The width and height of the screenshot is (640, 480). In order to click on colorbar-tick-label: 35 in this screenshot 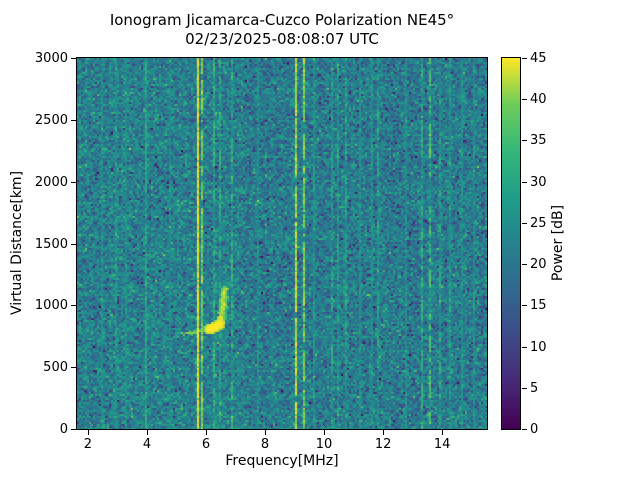, I will do `click(538, 141)`.